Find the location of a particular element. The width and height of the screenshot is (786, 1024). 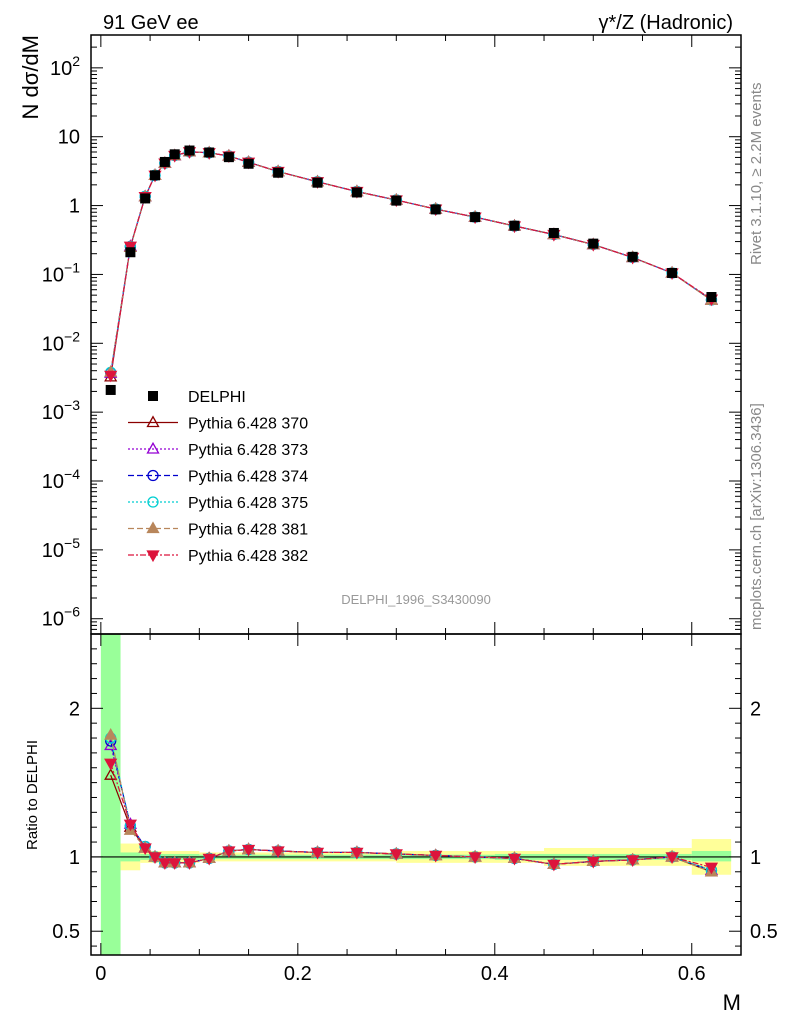

y-tick-label: 10² is located at coordinates (65, 66).